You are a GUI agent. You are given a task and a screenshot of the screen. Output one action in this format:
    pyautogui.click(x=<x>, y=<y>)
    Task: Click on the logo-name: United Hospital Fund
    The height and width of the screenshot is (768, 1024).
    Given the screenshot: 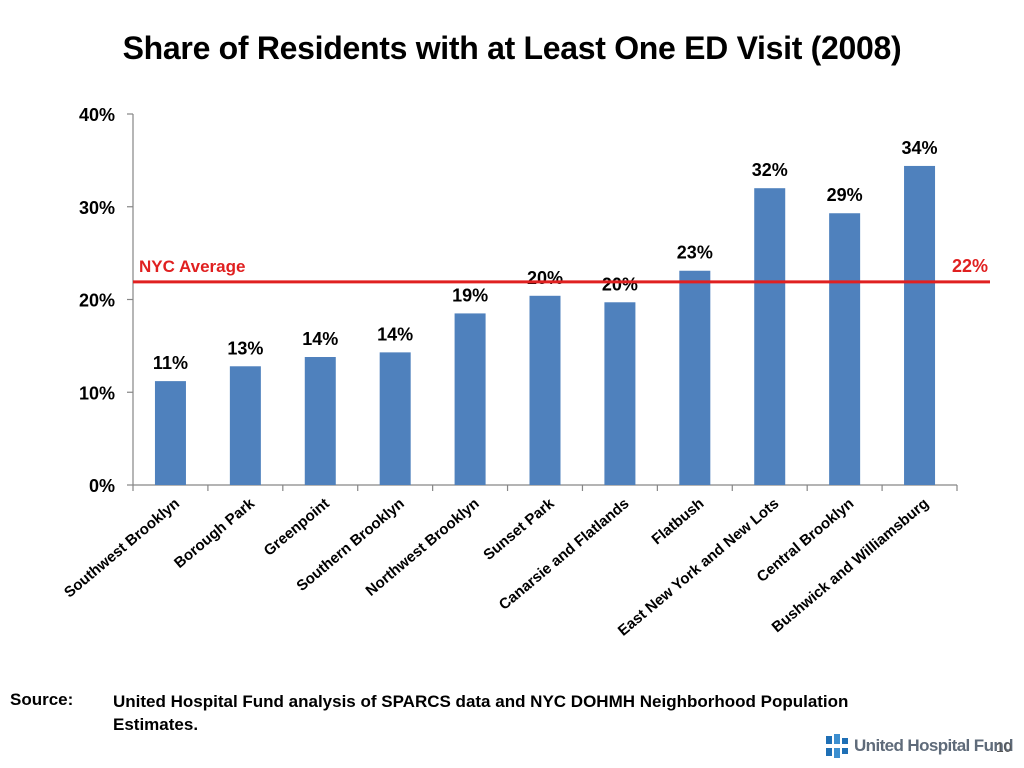 What is the action you would take?
    pyautogui.click(x=934, y=745)
    